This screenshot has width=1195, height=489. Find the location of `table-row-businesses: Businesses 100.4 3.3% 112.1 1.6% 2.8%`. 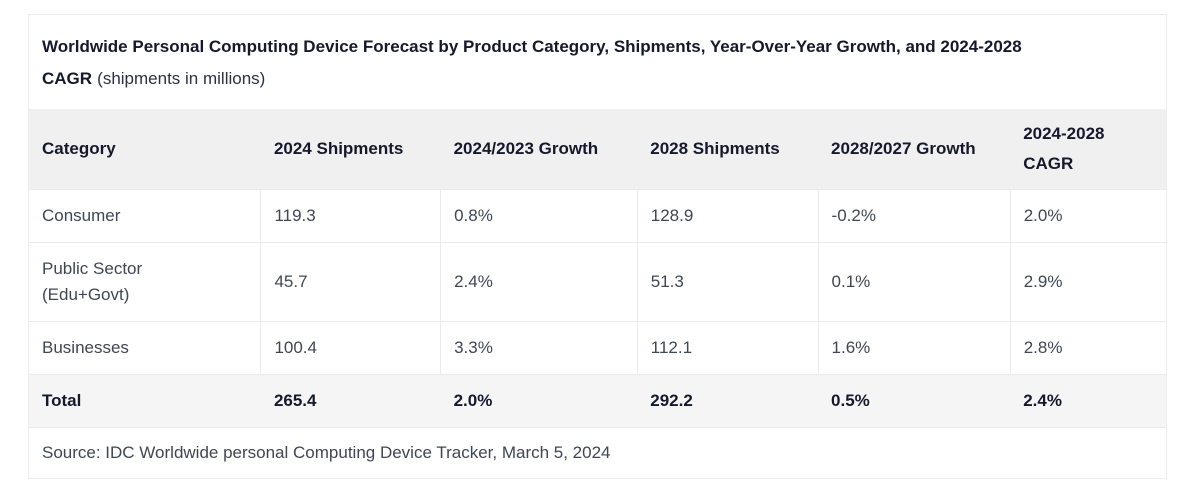

table-row-businesses: Businesses 100.4 3.3% 112.1 1.6% 2.8% is located at coordinates (597, 347).